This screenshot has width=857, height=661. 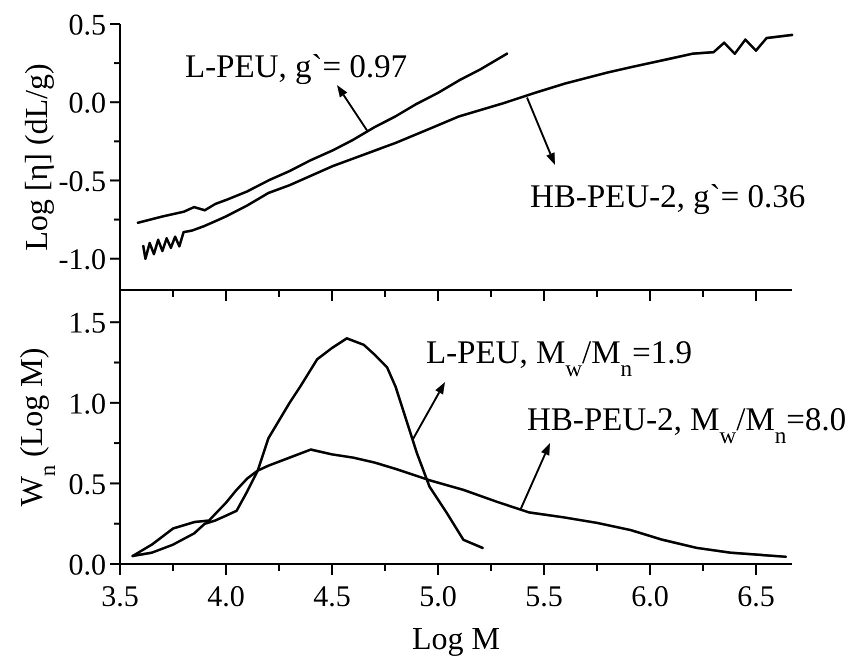 What do you see at coordinates (668, 197) in the screenshot?
I see `annotation: HB-PEU-2, g`= 0.36` at bounding box center [668, 197].